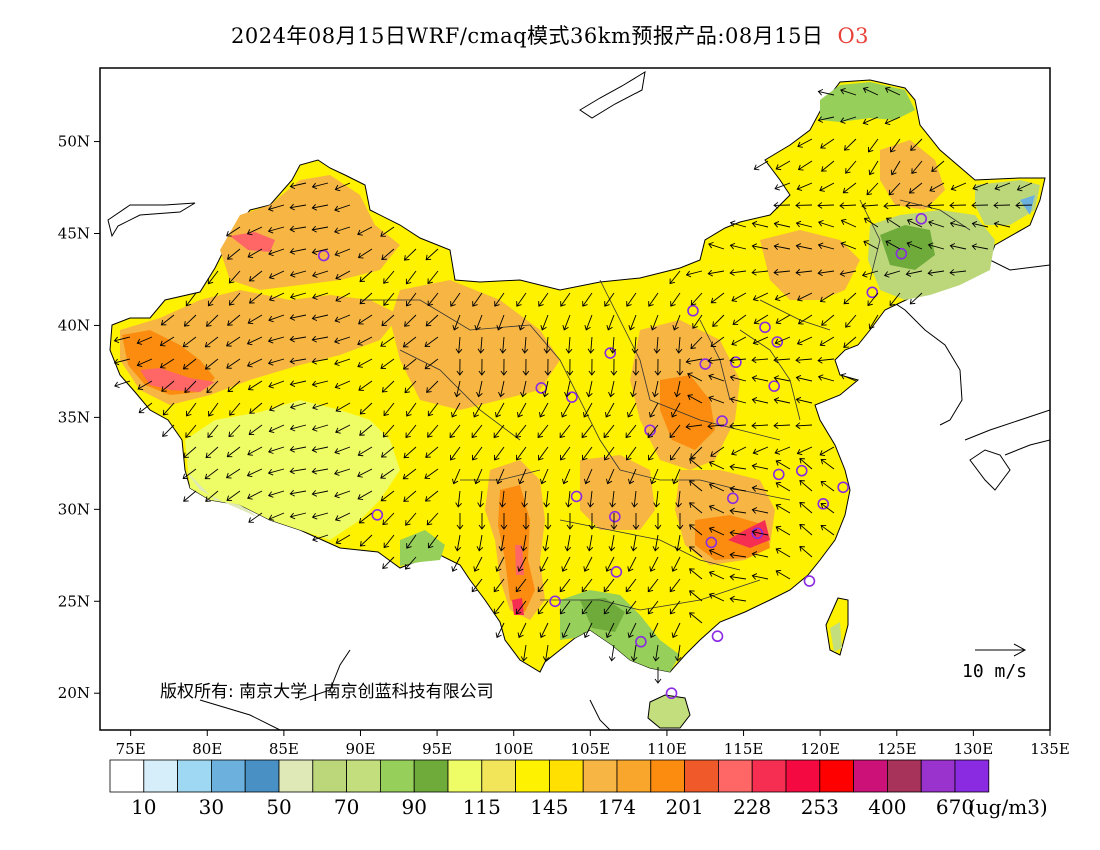 Image resolution: width=1100 pixels, height=850 pixels. I want to click on x-tick-label: 100E, so click(514, 749).